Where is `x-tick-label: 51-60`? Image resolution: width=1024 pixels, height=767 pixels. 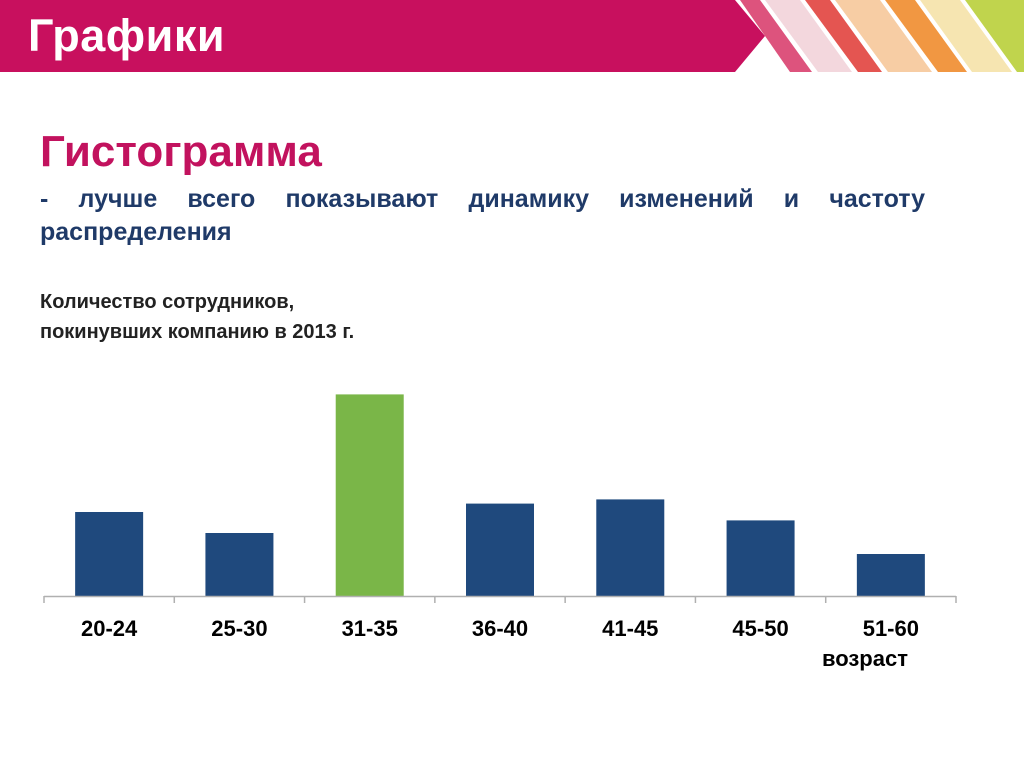
x-tick-label: 51-60 is located at coordinates (891, 628).